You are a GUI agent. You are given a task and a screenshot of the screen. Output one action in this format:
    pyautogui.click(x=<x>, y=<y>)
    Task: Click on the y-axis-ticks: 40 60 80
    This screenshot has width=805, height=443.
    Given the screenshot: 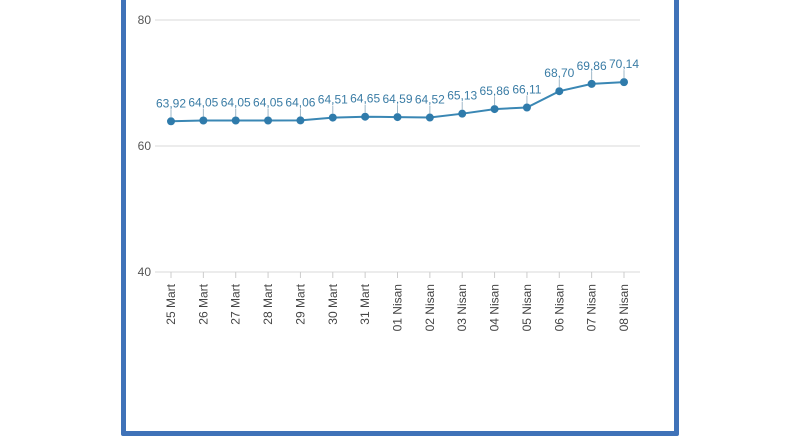 What is the action you would take?
    pyautogui.click(x=145, y=146)
    